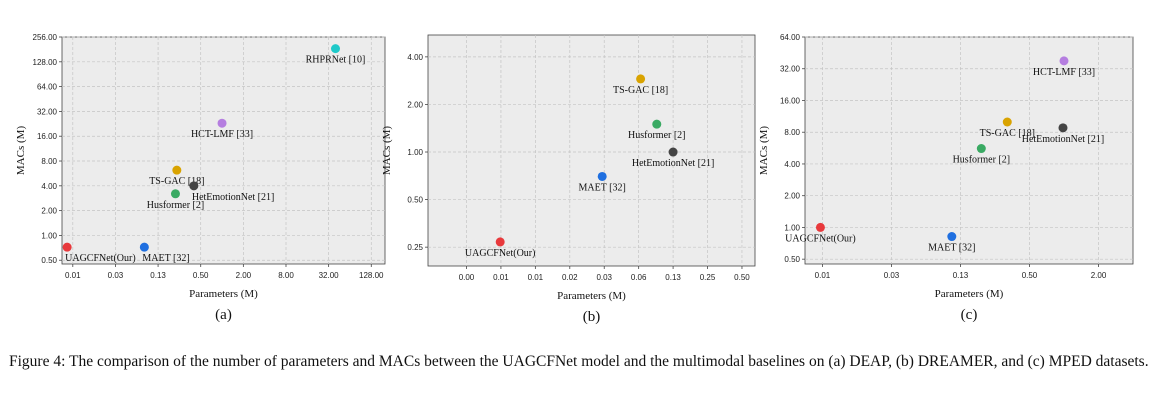 The width and height of the screenshot is (1156, 404). Describe the element at coordinates (286, 275) in the screenshot. I see `x-tick-label: 8.00` at that location.